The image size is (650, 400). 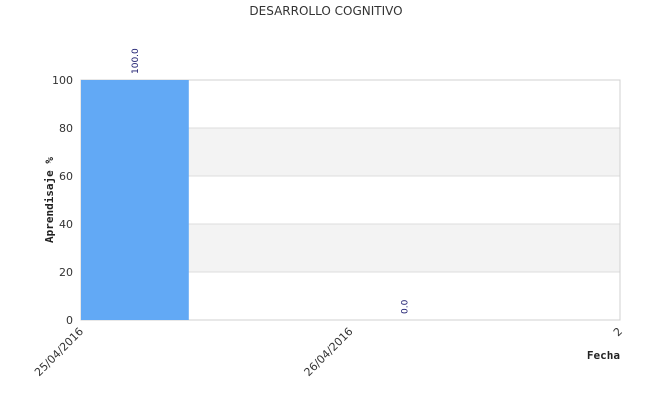 I want to click on x-tick-label: 26/04/2016, so click(x=329, y=352).